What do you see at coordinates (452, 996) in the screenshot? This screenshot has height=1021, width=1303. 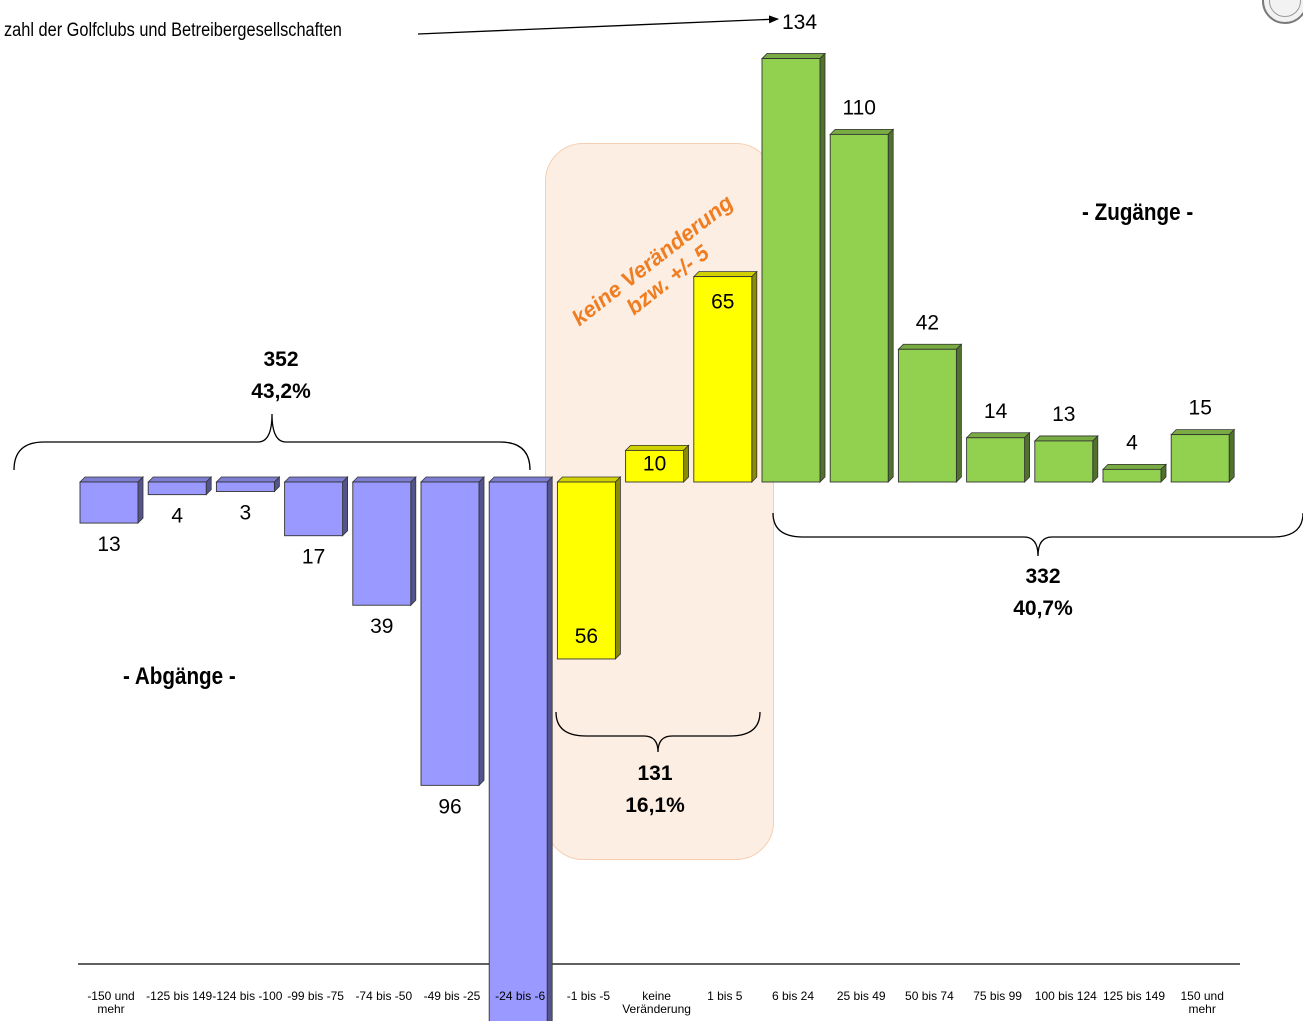 I see `category-label: -49 bis -25` at bounding box center [452, 996].